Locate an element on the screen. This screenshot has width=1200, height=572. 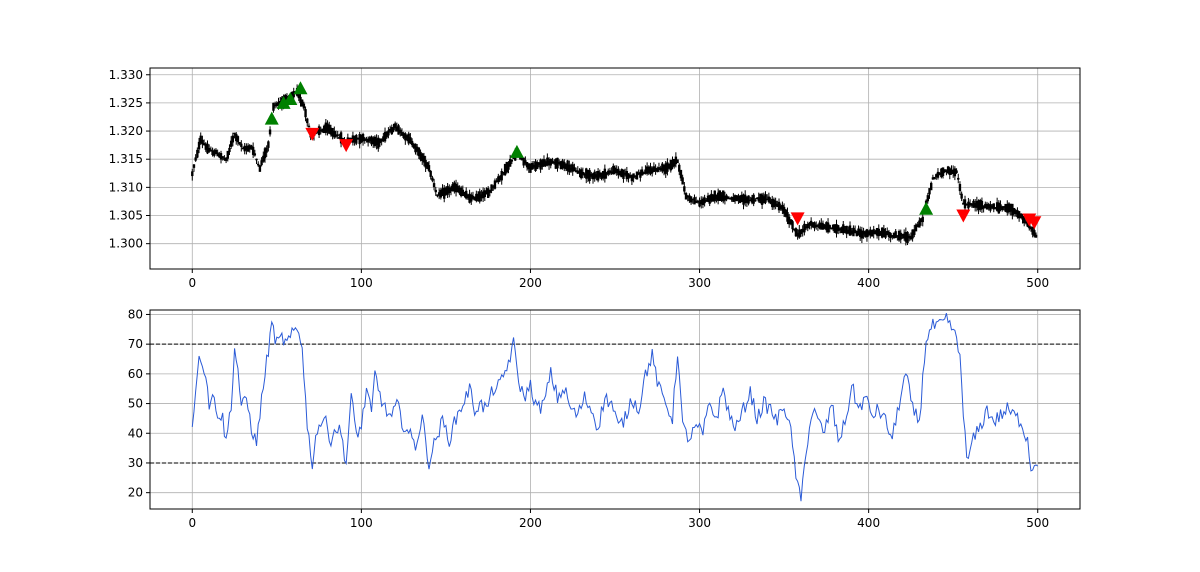
oscillator-y-tick-label: 80 is located at coordinates (135, 314).